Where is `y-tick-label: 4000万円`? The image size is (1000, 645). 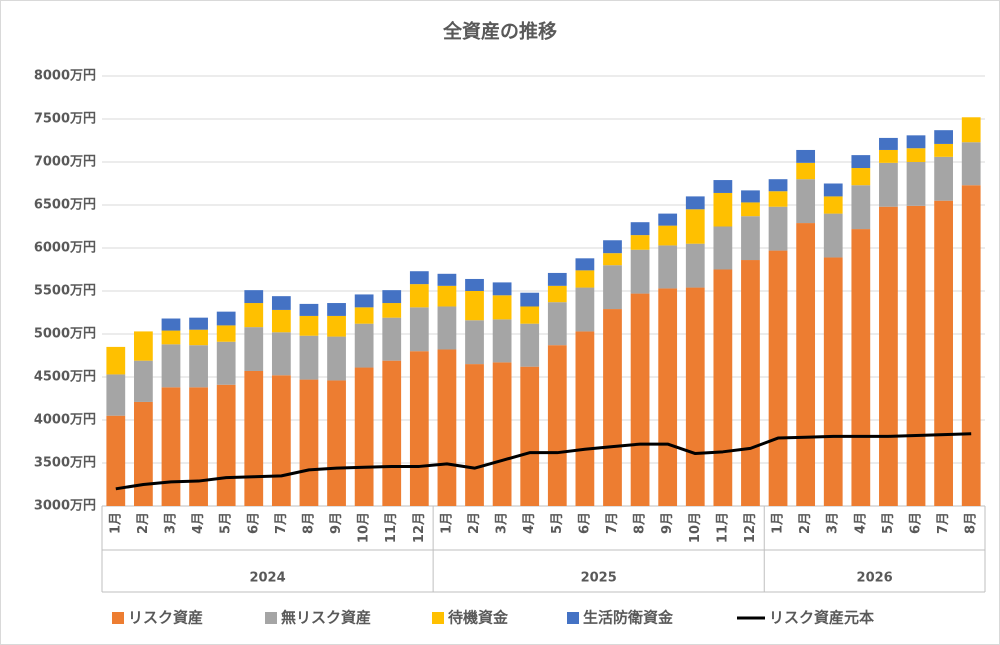
y-tick-label: 4000万円 is located at coordinates (65, 420).